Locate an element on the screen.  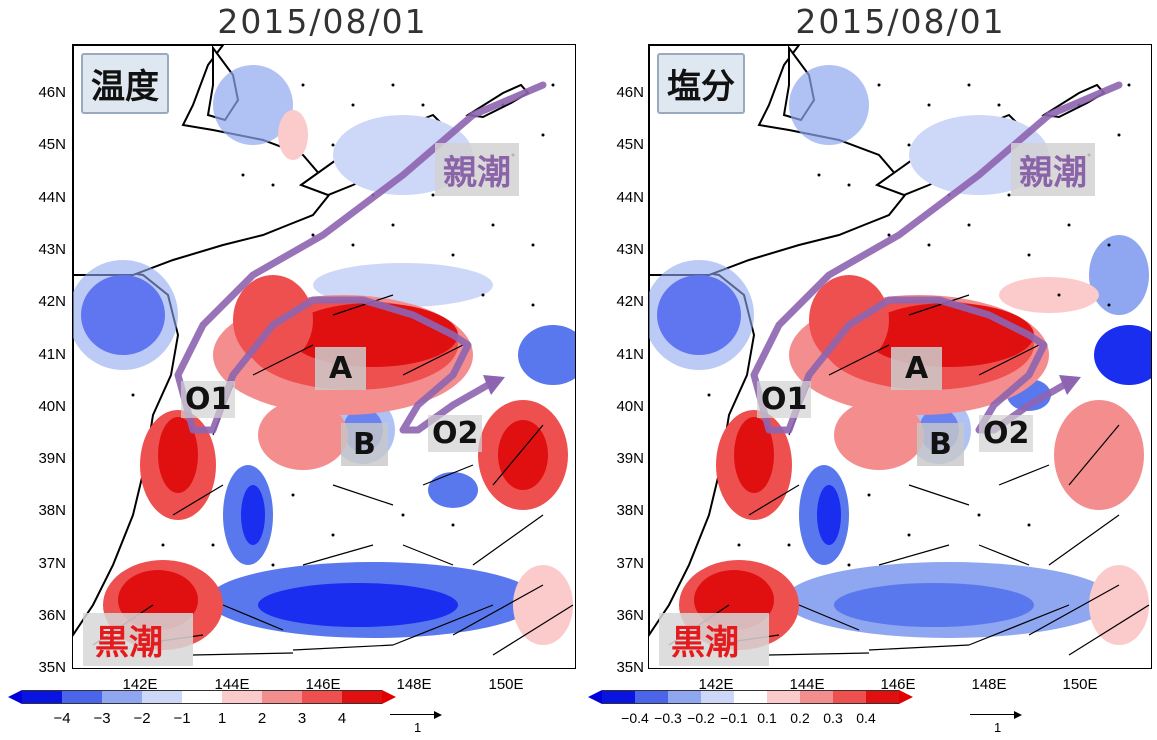
colorbar-tick: 4 is located at coordinates (342, 718).